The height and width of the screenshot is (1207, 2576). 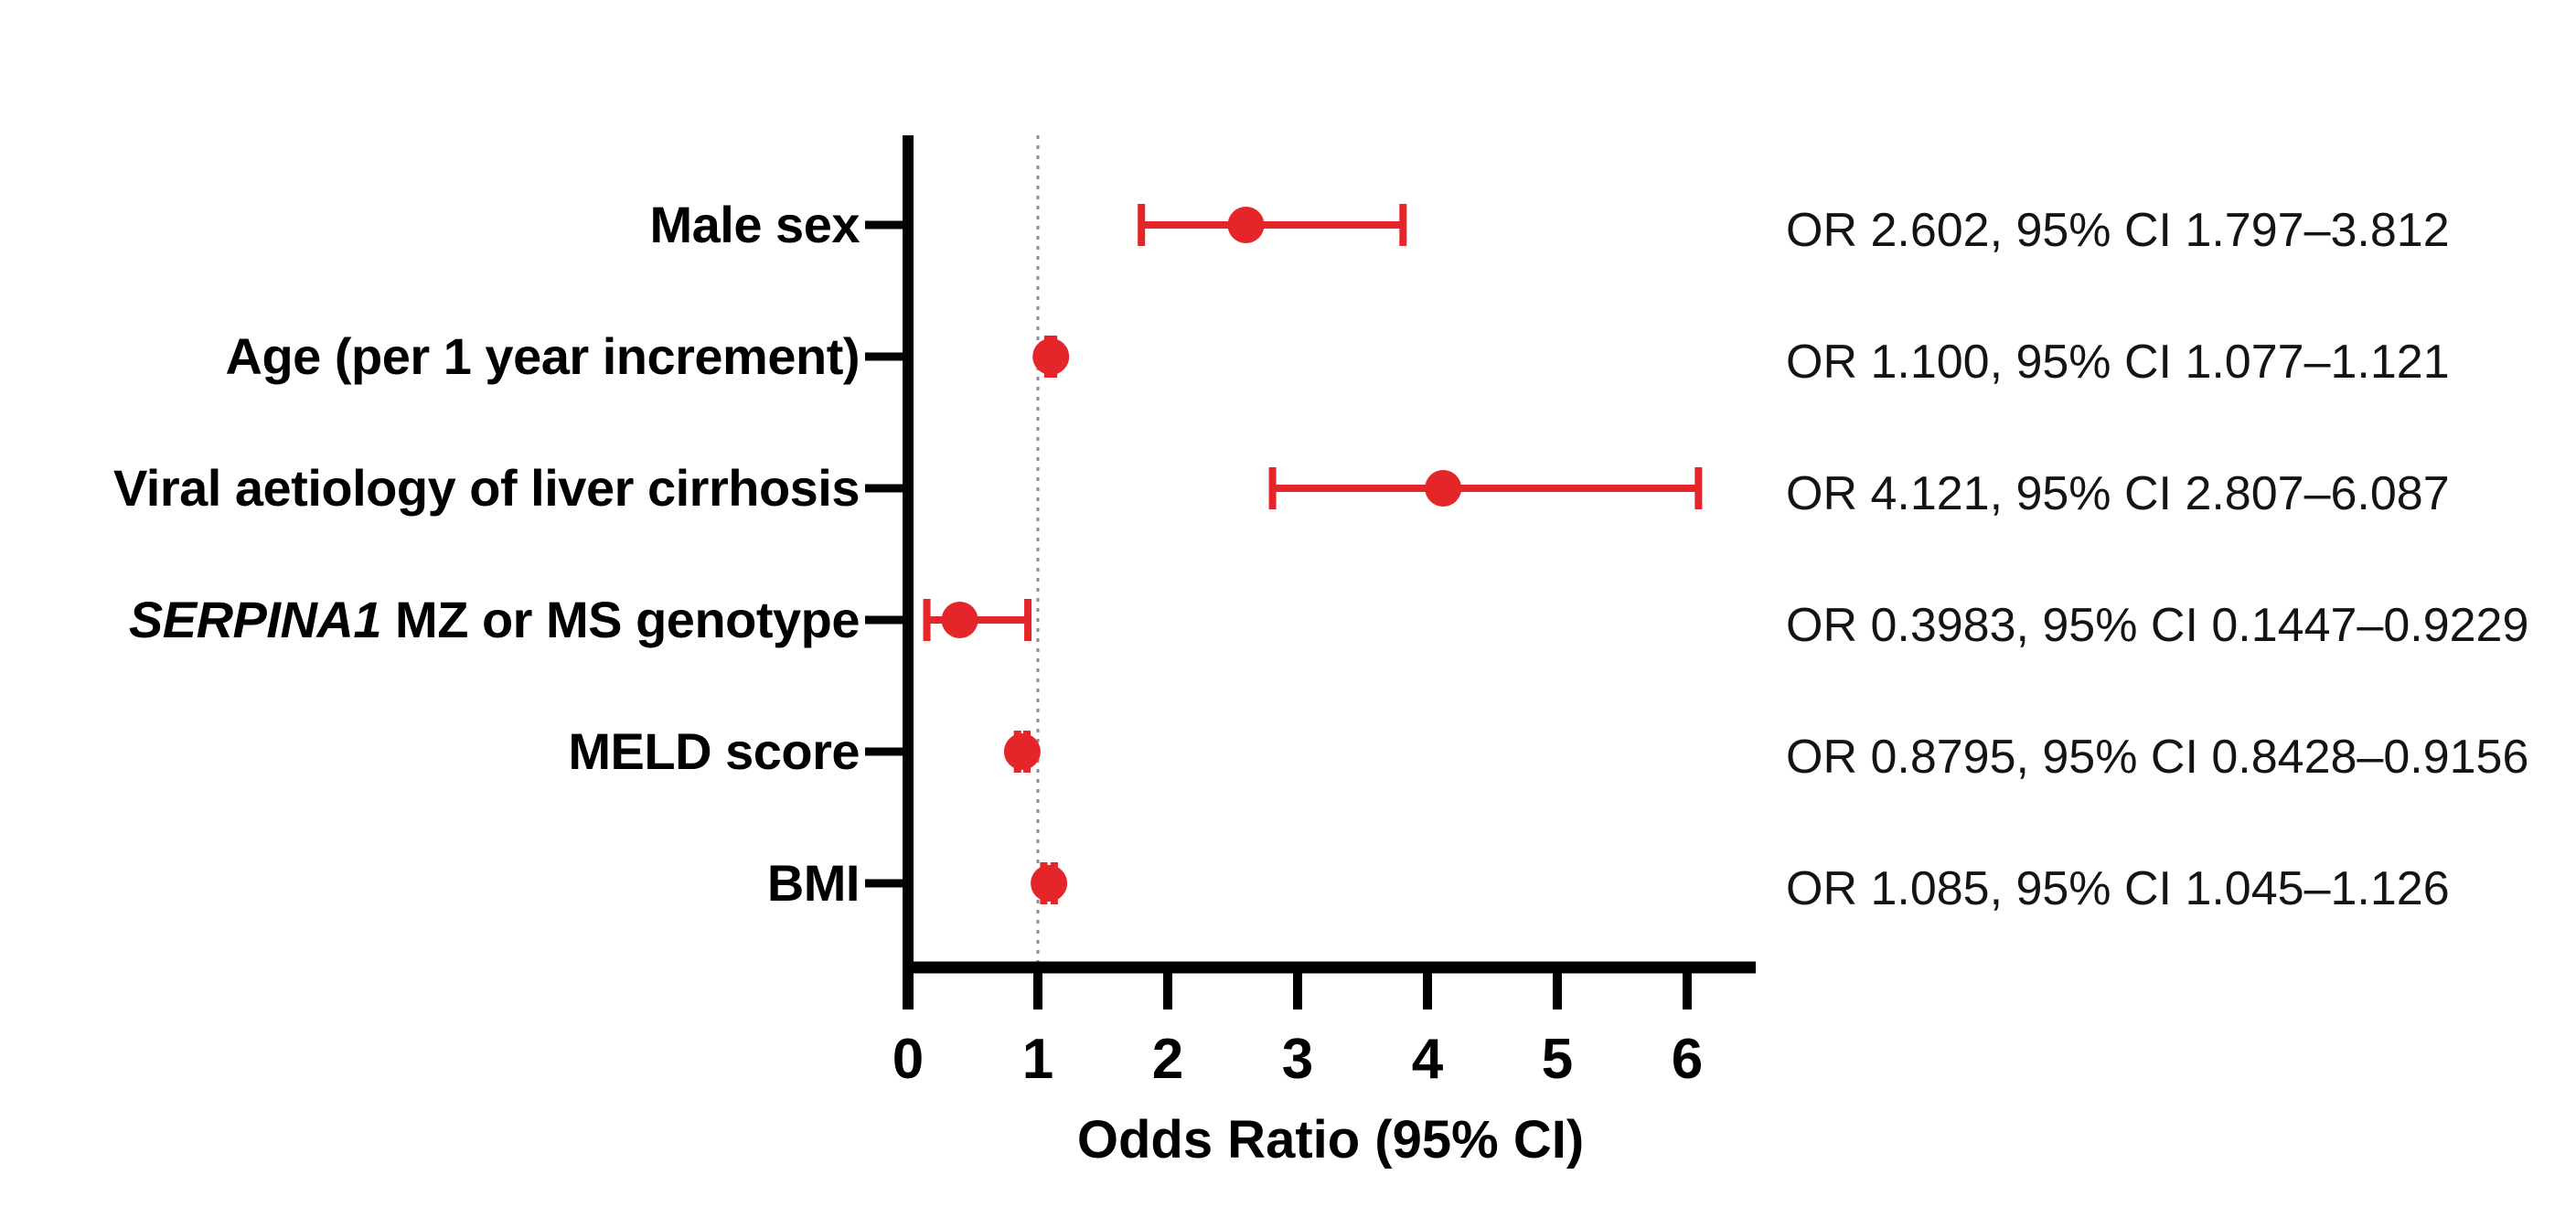 I want to click on row-label: Age (per 1 year increment), so click(x=430, y=356).